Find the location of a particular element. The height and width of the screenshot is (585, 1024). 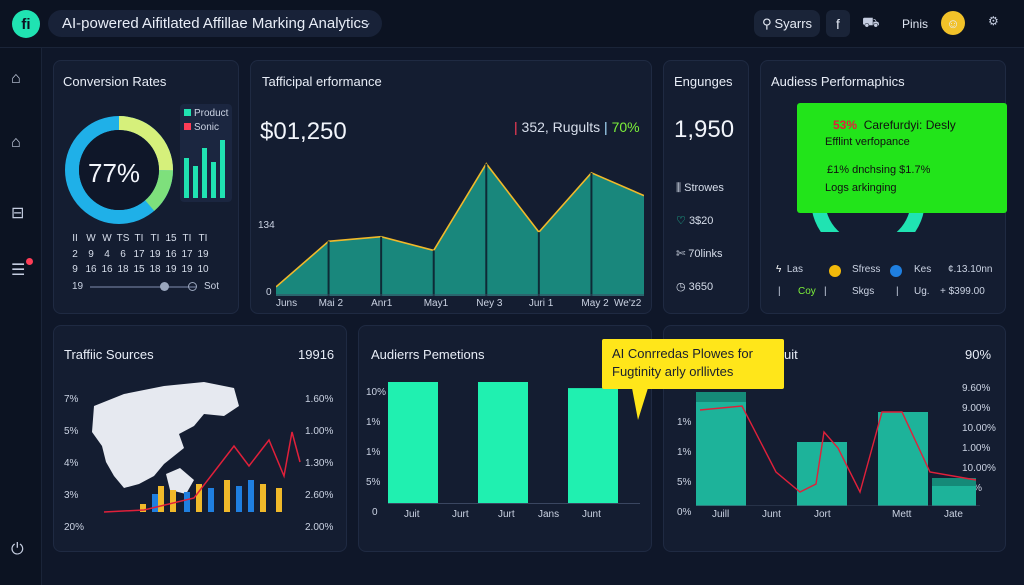

list-item: ♡ 3$20 is located at coordinates (695, 221).